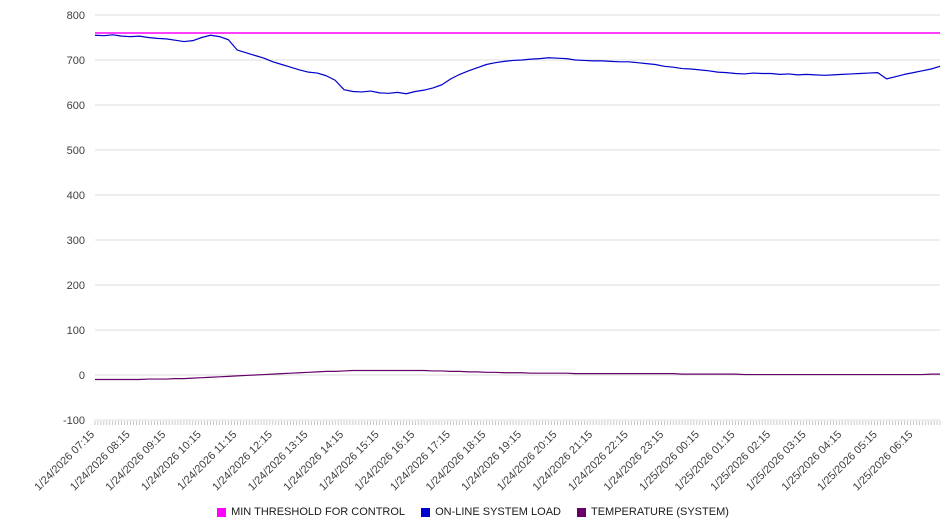 This screenshot has height=526, width=946. I want to click on legend-label-system-load: ON-LINE SYSTEM LOAD, so click(498, 512).